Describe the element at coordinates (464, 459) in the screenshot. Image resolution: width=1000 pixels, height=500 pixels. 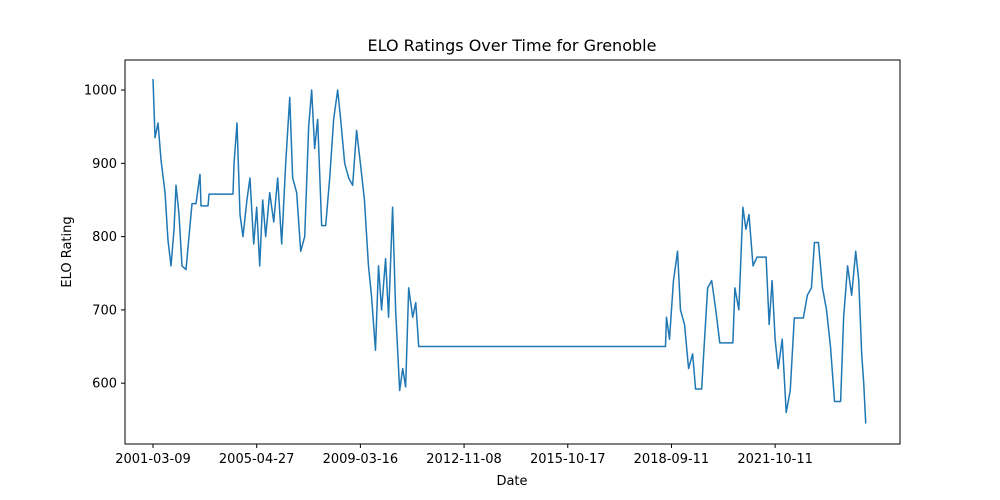
I see `x-tick-label: 2012-11-08` at that location.